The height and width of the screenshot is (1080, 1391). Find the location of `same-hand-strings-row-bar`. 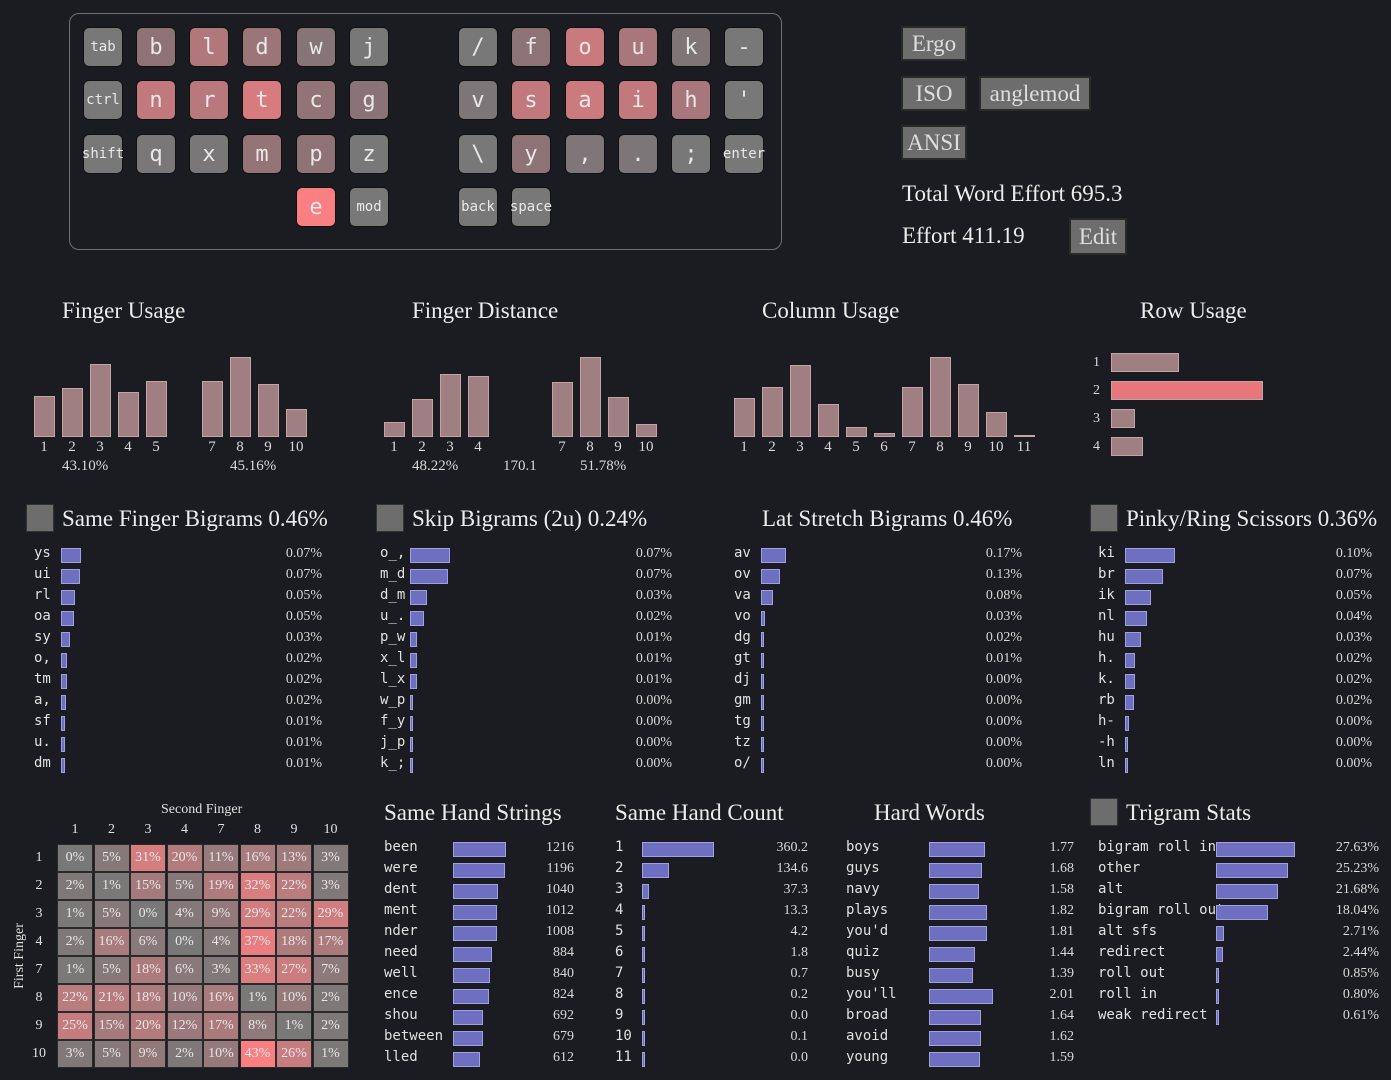

same-hand-strings-row-bar is located at coordinates (475, 933).